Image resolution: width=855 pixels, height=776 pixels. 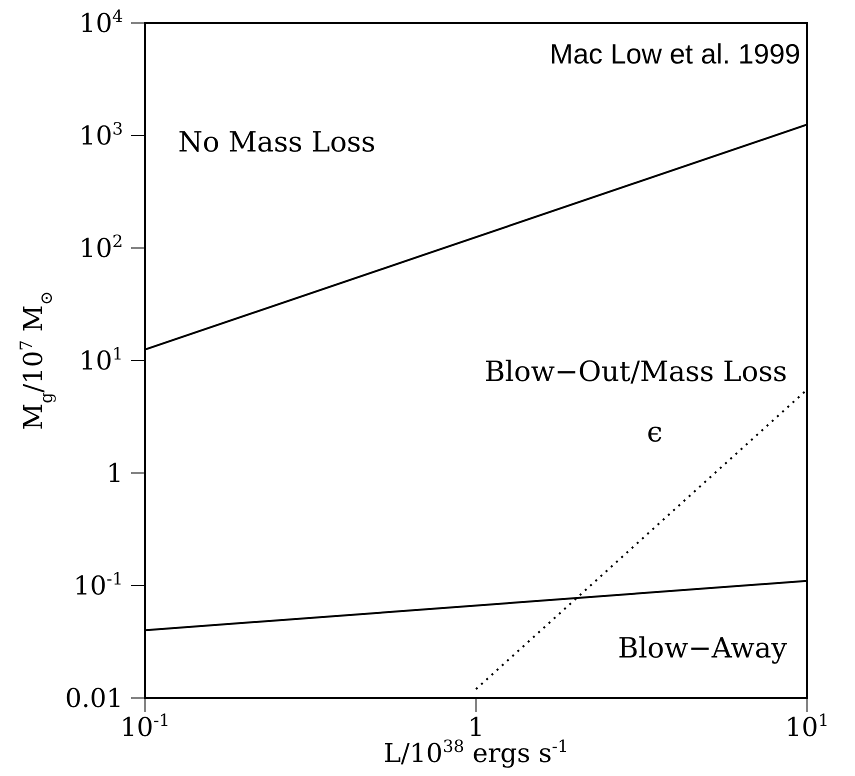 I want to click on y-tick-label: 10$^{2}$, so click(x=101, y=247).